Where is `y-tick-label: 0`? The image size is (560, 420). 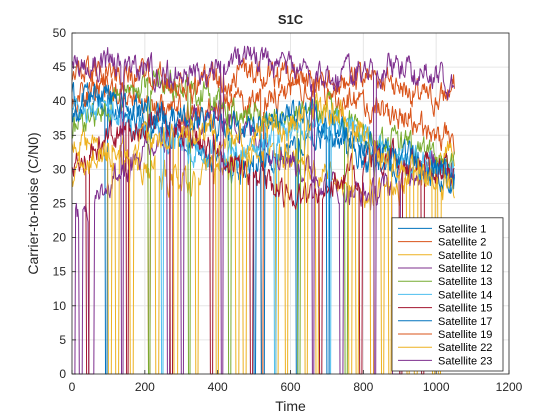 y-tick-label: 0 is located at coordinates (62, 374).